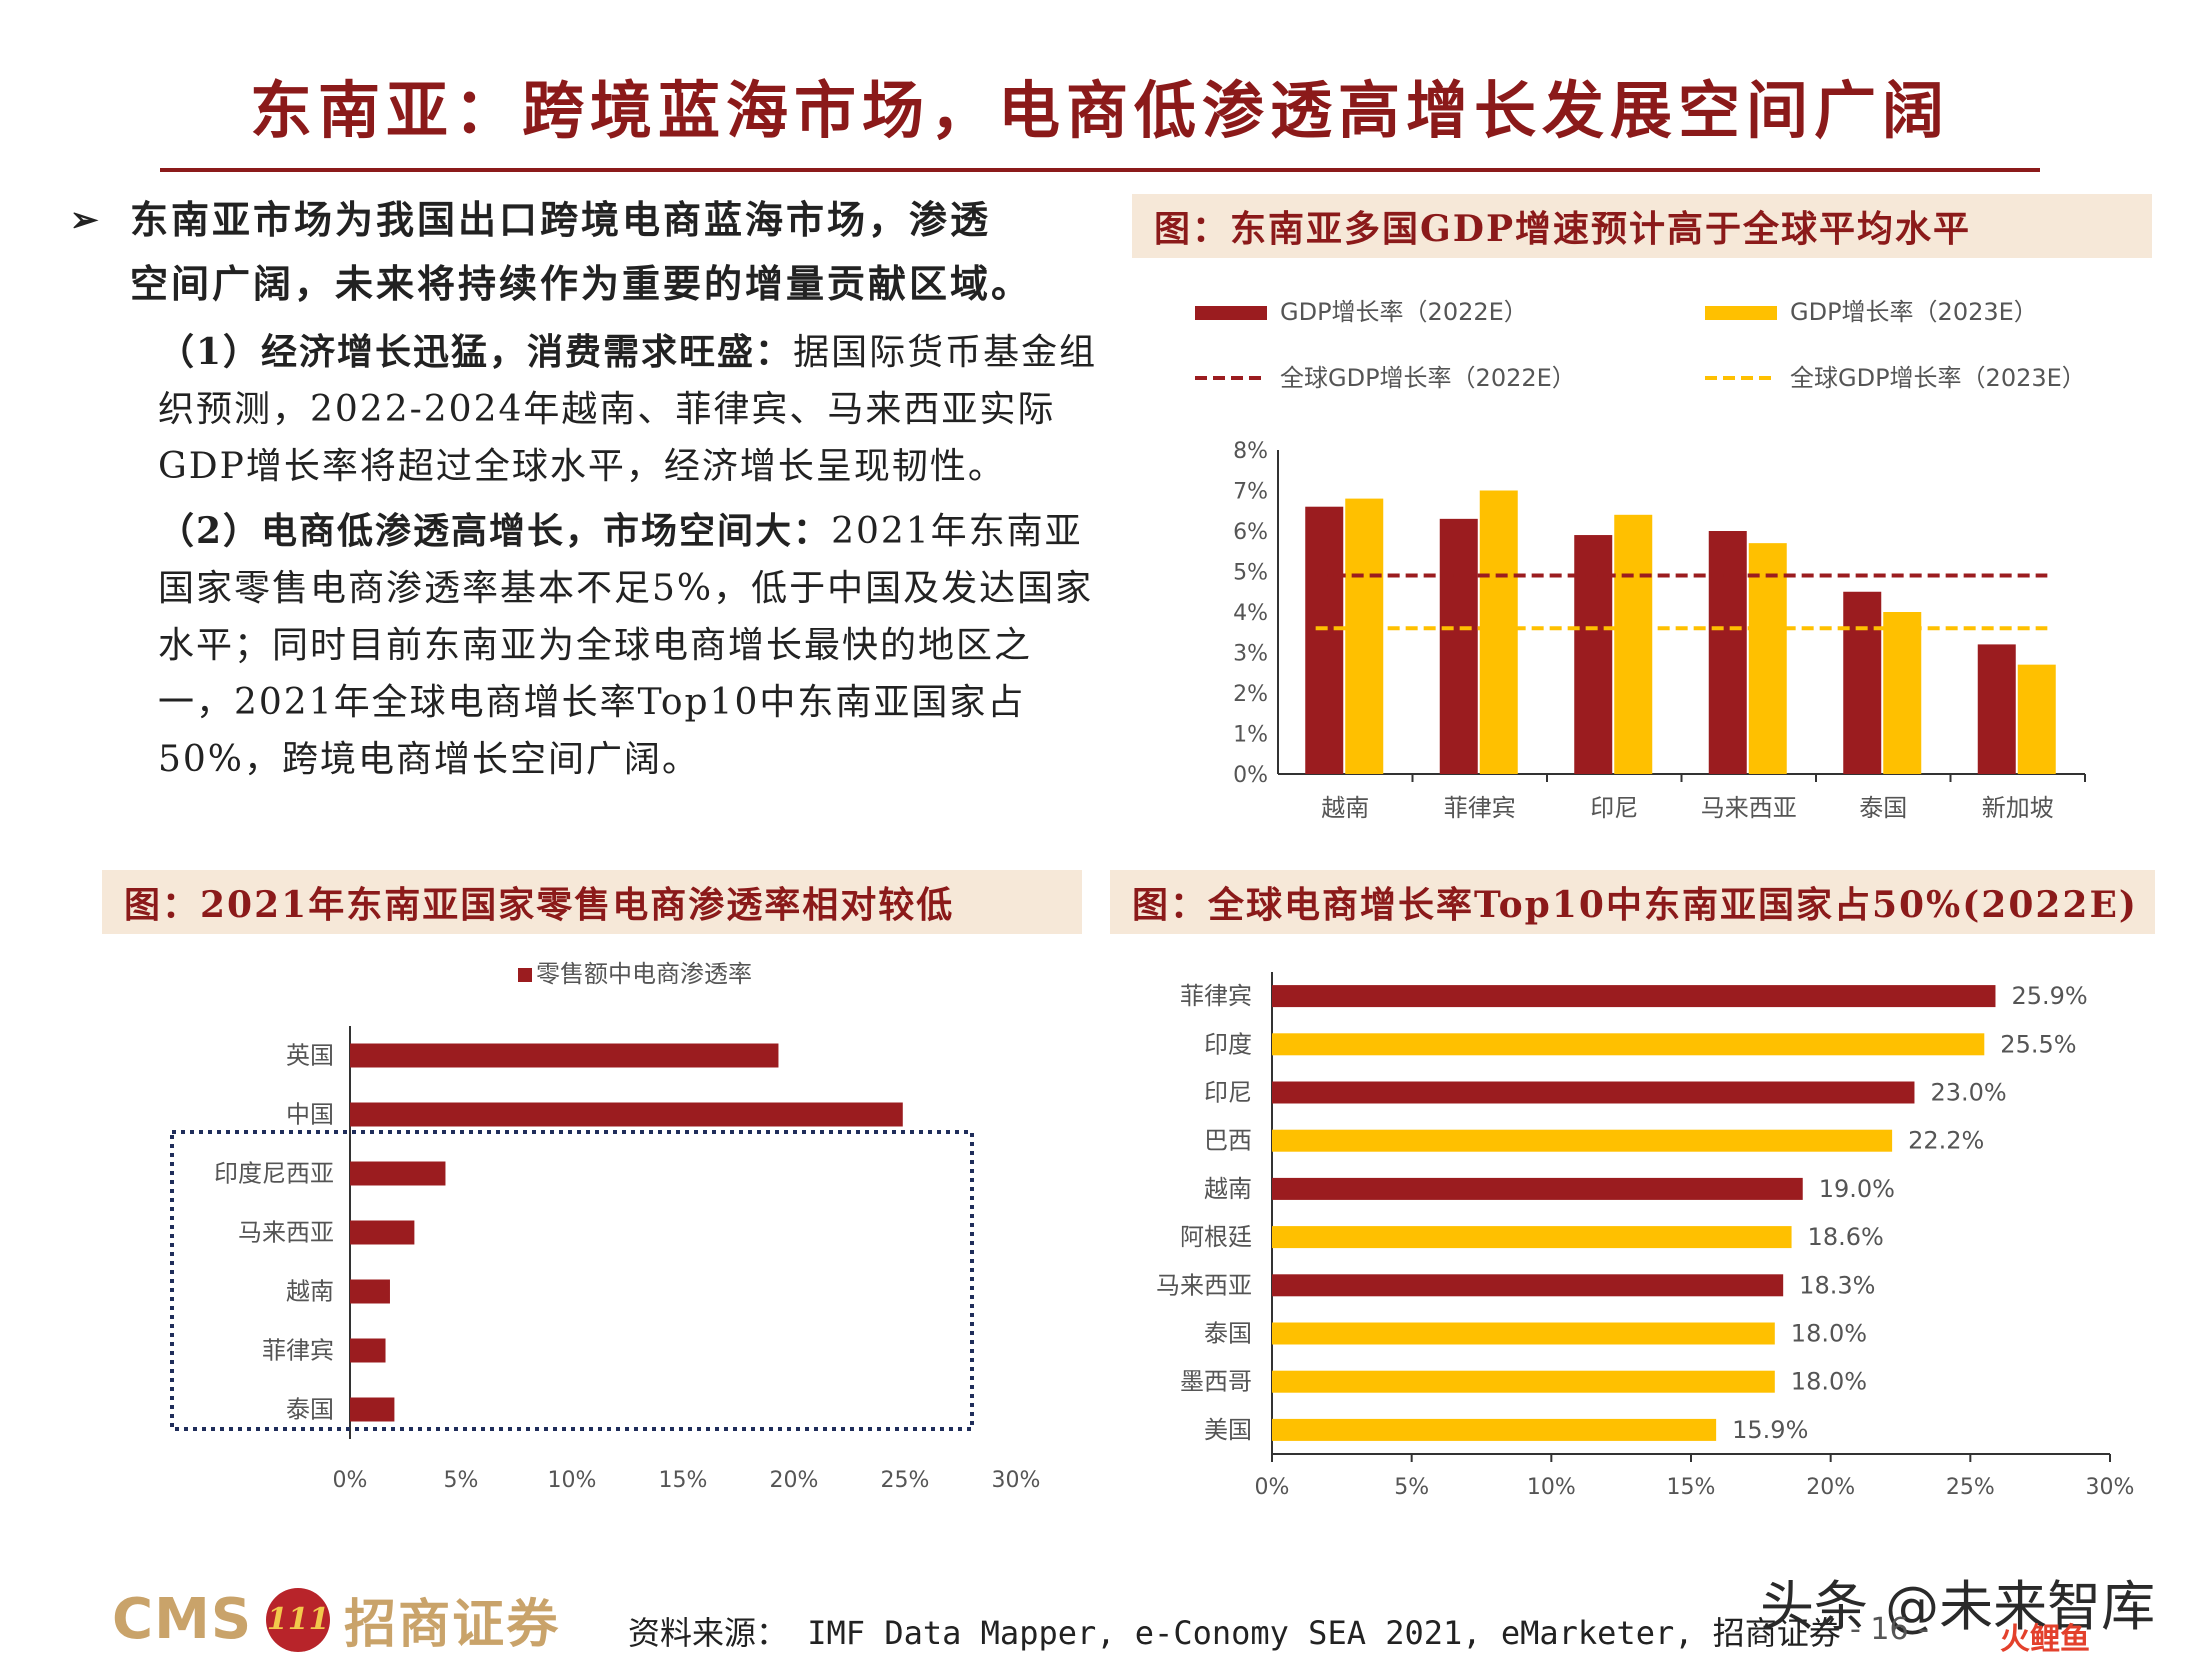 This screenshot has width=2200, height=1658. Describe the element at coordinates (1958, 1606) in the screenshot. I see `watermark: 头条 @未来智库` at that location.